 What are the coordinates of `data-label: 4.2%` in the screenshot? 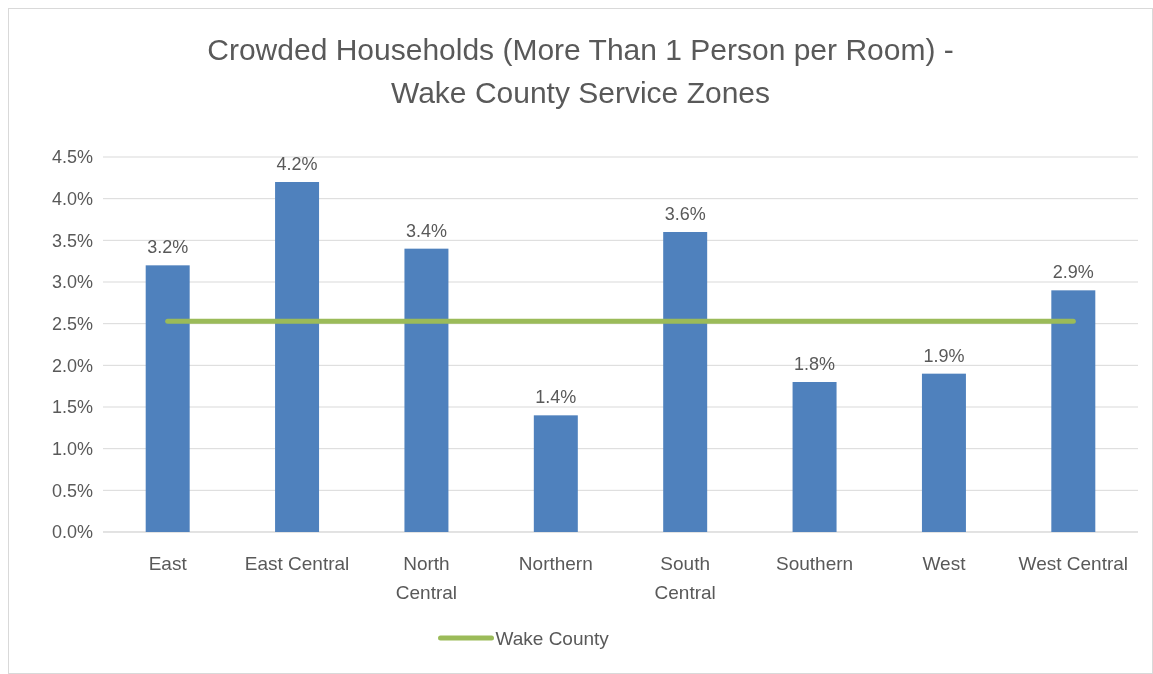 It's located at (297, 164).